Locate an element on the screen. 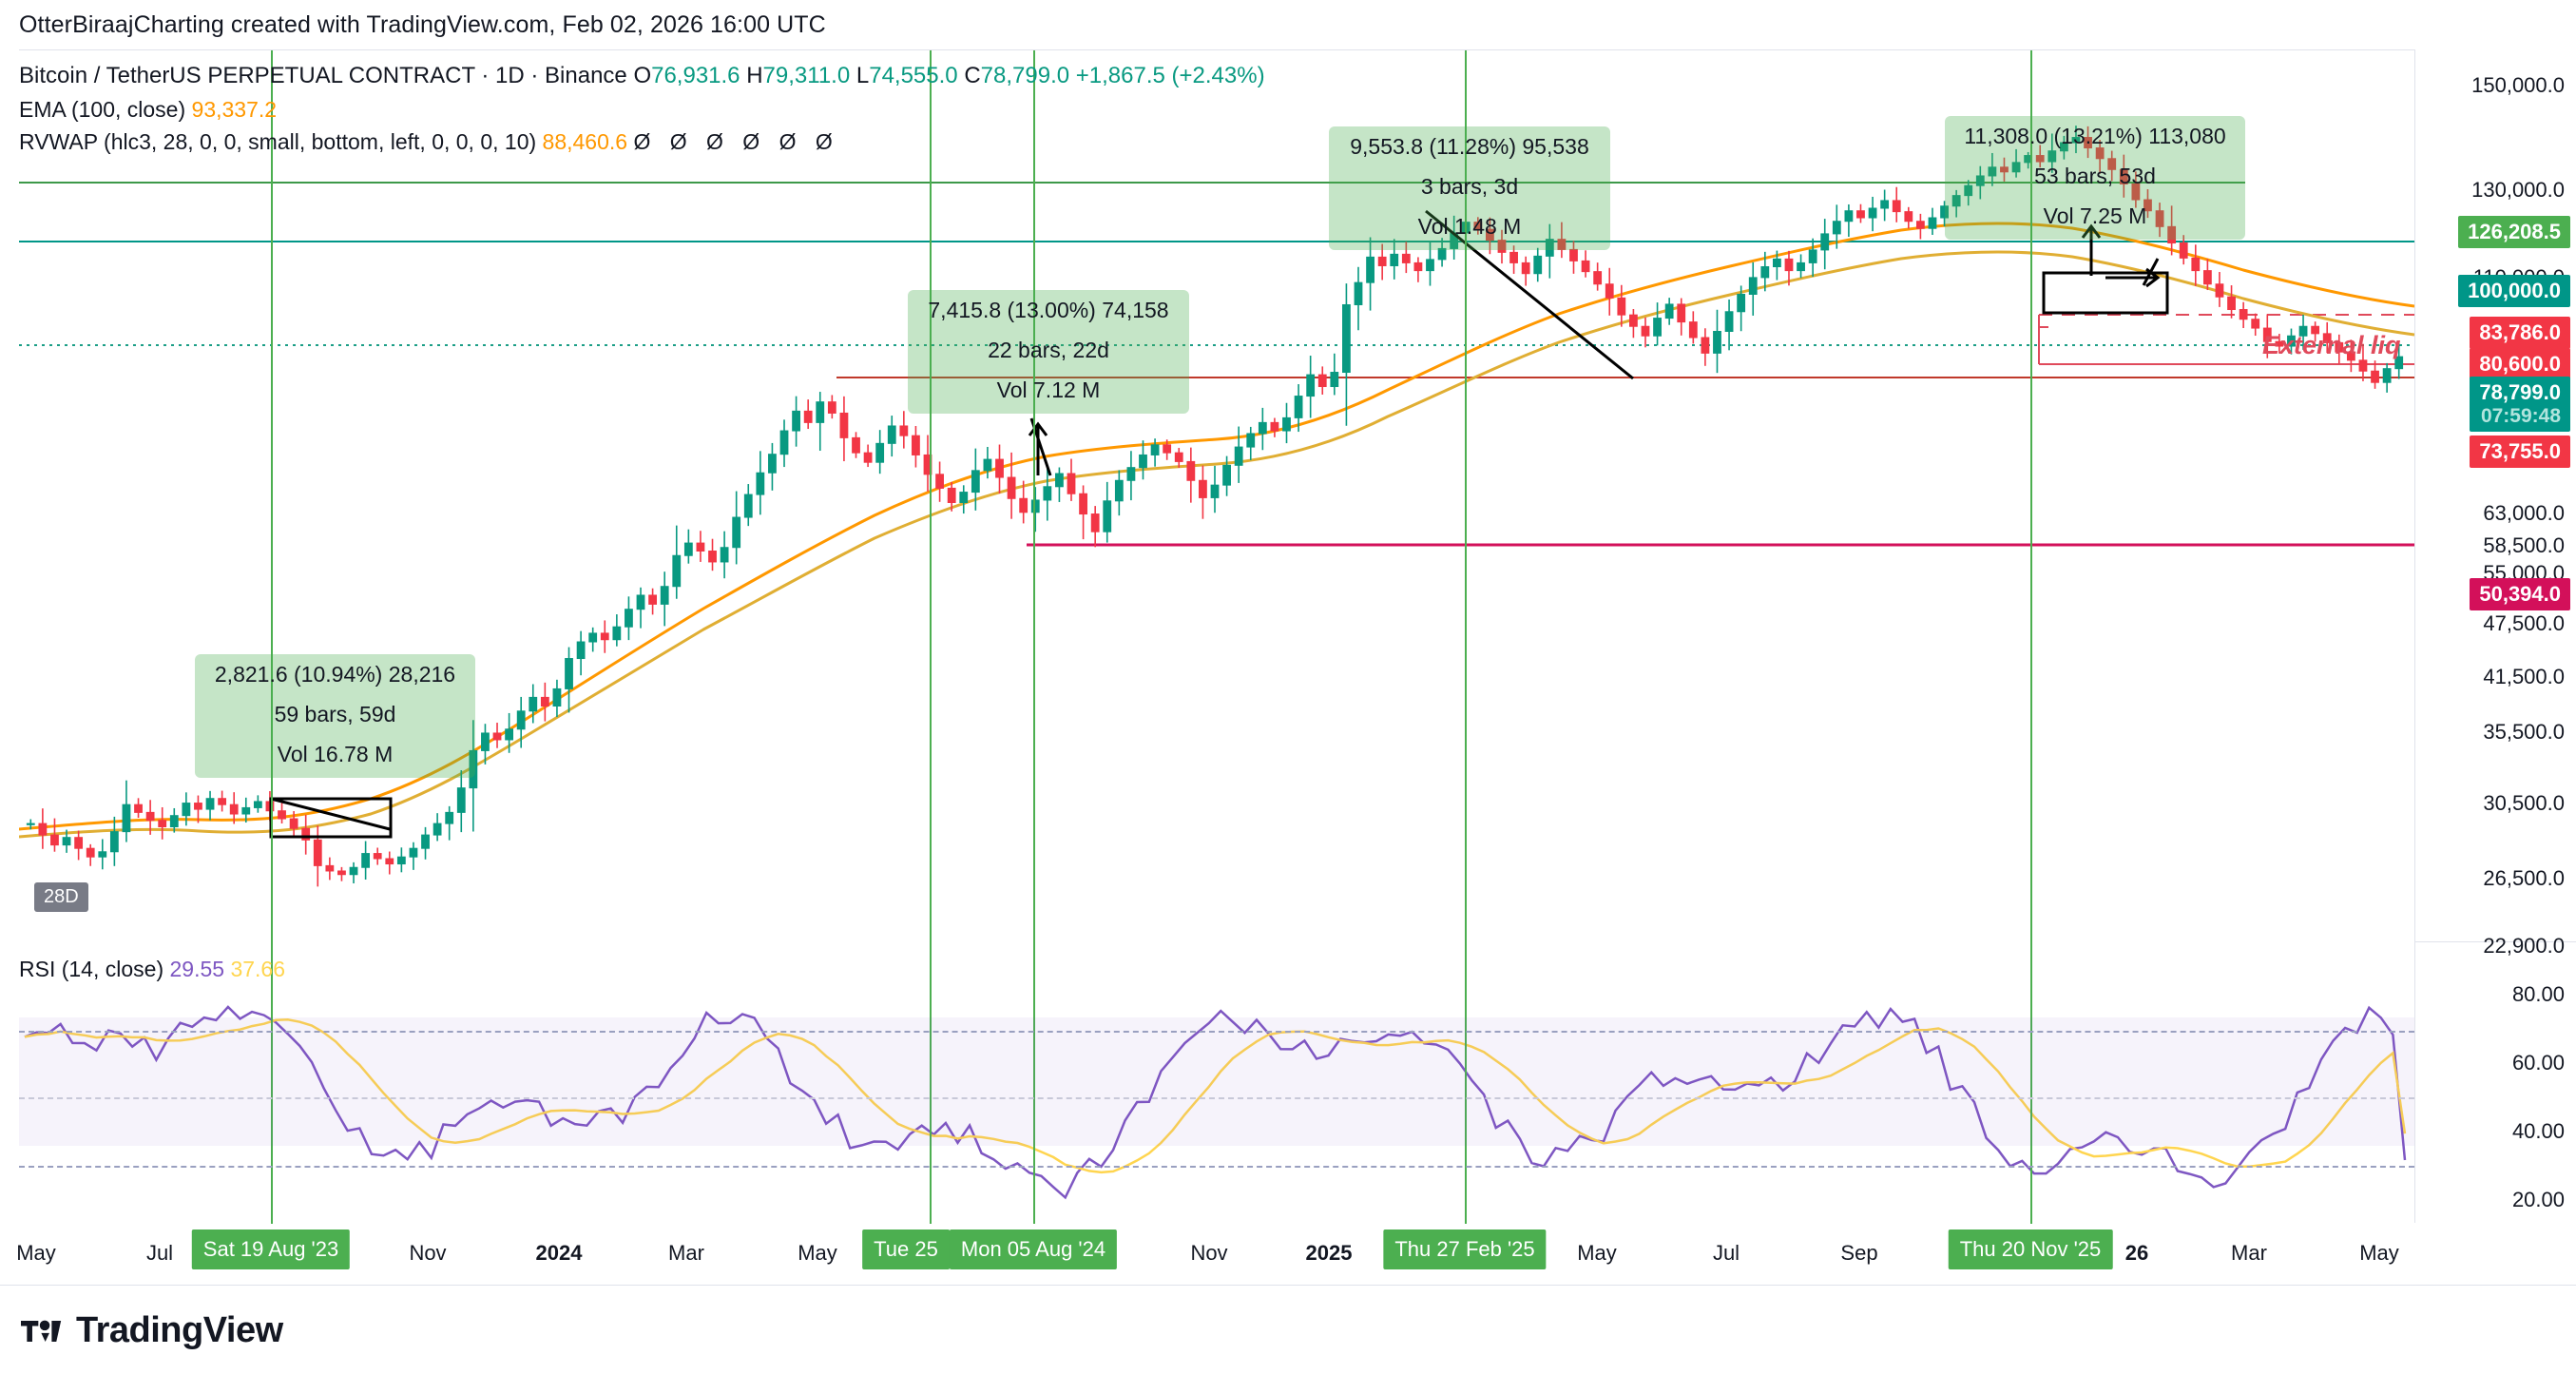 This screenshot has width=2576, height=1394. external-liquidity-label: External liq is located at coordinates (2331, 345).